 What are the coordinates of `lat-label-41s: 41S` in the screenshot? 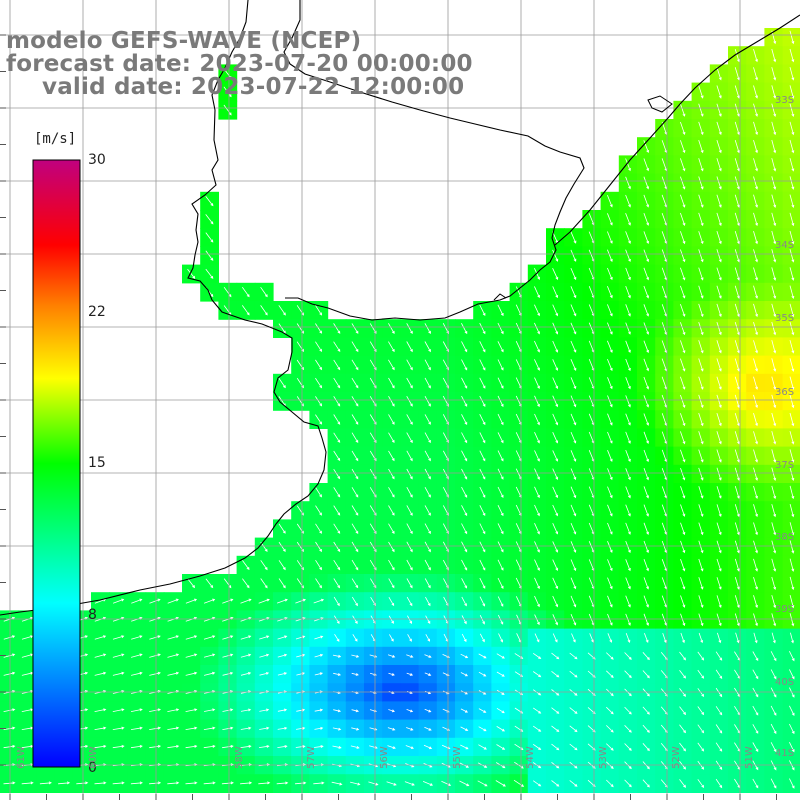 It's located at (785, 753).